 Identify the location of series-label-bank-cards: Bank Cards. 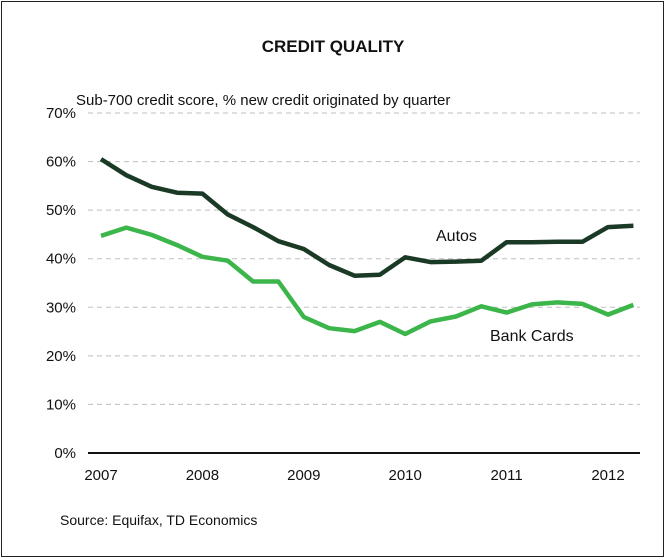
(532, 336).